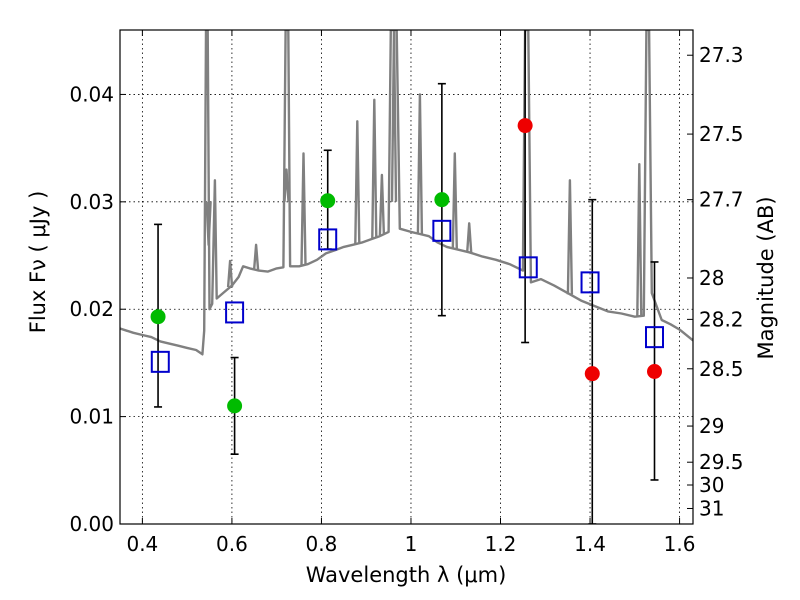 The image size is (800, 600). What do you see at coordinates (711, 485) in the screenshot?
I see `y2-tick-label: 30` at bounding box center [711, 485].